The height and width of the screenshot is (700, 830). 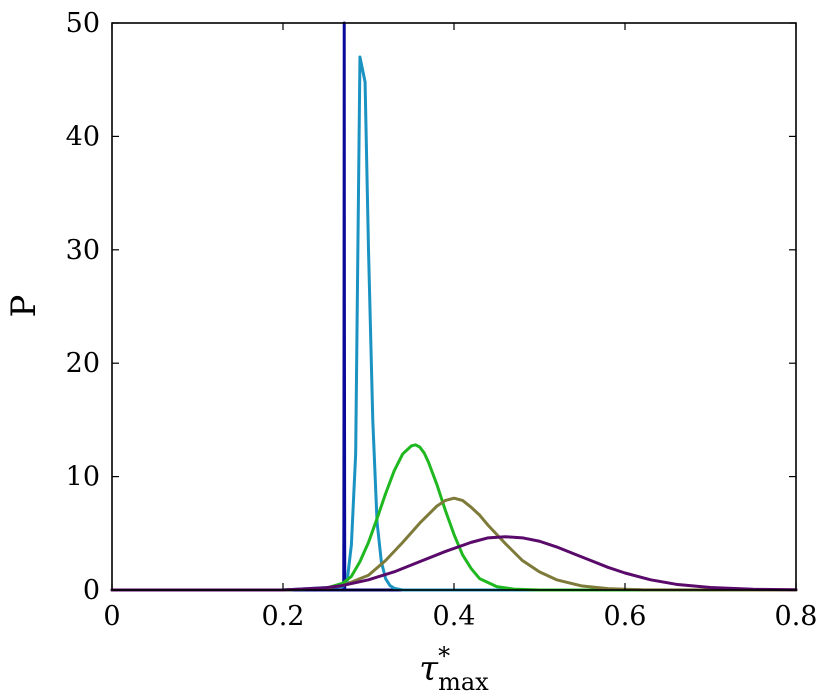 What do you see at coordinates (83, 477) in the screenshot?
I see `y-tick-label: 10` at bounding box center [83, 477].